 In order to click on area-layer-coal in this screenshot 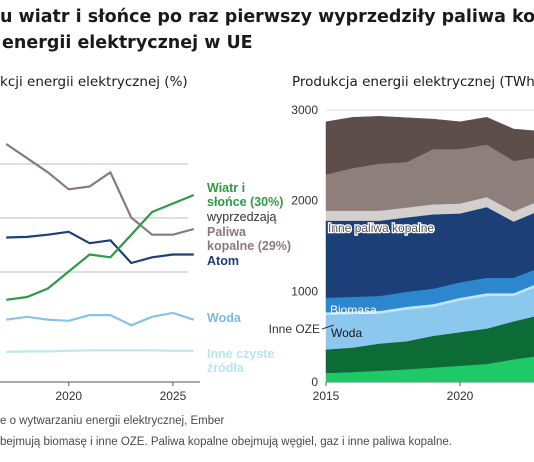, I will do `click(429, 145)`.